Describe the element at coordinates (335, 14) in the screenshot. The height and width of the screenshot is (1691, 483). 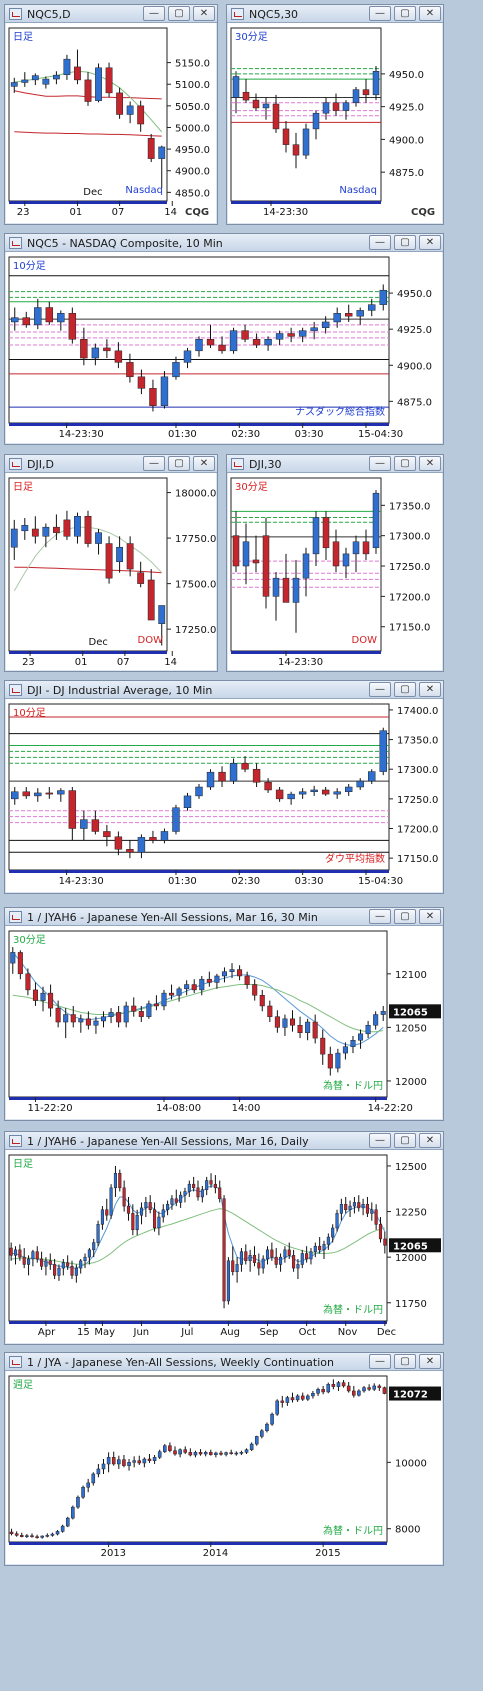
I see `window-titlebar: NQC5,30 — ▢ ✕` at that location.